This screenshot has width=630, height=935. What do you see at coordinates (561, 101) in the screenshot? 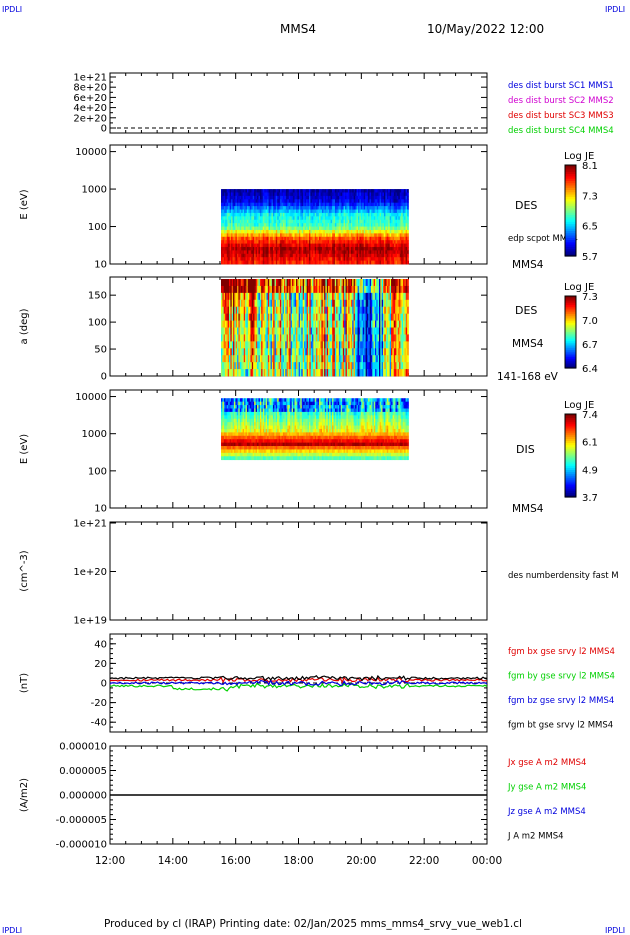
I see `legend-entry: des dist burst SC2 MMS2` at bounding box center [561, 101].